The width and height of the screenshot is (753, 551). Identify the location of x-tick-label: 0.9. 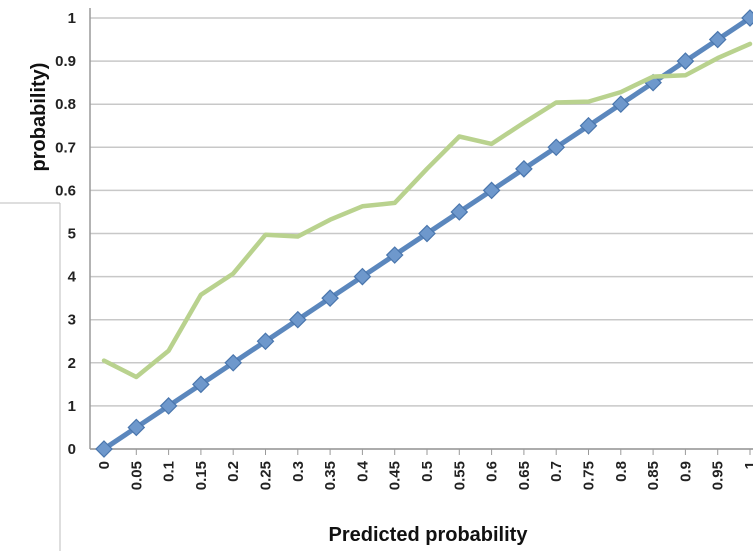
(685, 471).